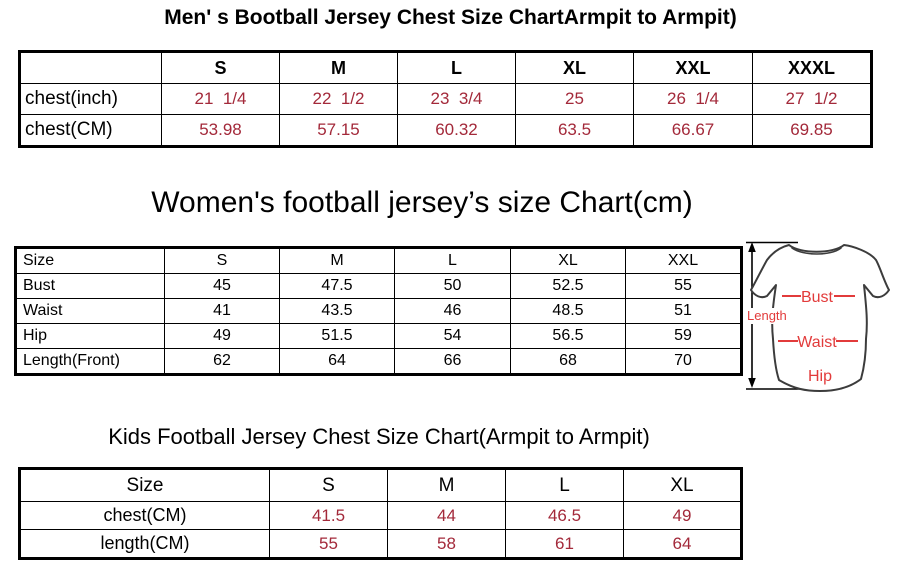  What do you see at coordinates (568, 361) in the screenshot?
I see `women-cell: 68` at bounding box center [568, 361].